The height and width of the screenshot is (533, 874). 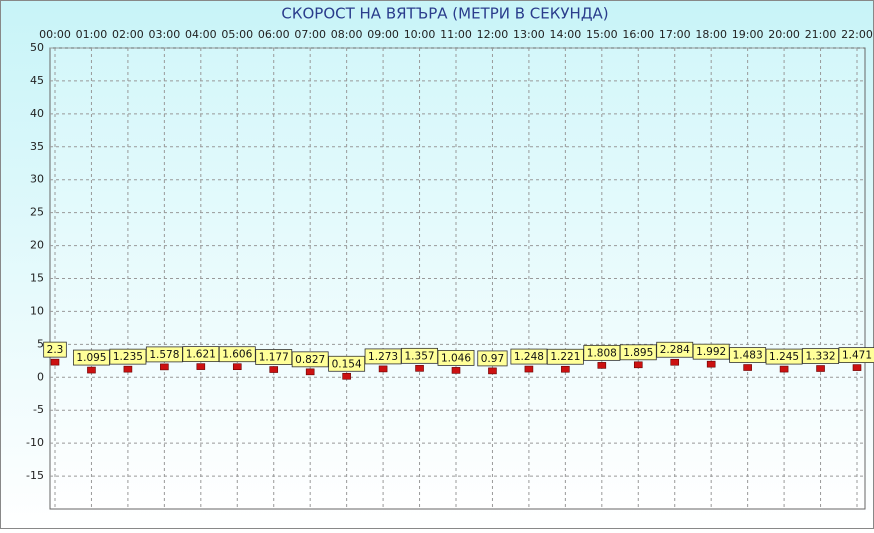 I want to click on value-label: 1.578, so click(x=164, y=355).